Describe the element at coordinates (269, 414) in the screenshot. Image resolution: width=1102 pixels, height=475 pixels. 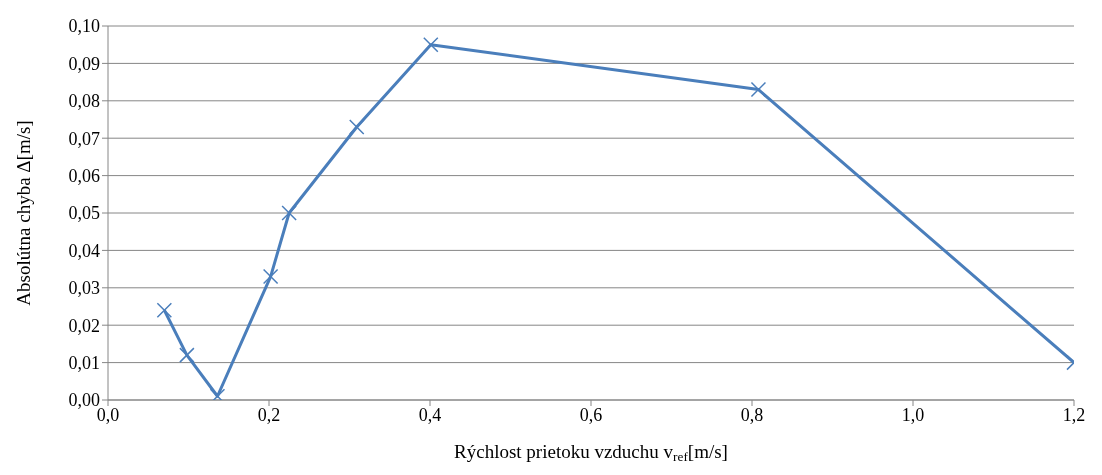
I see `x-tick-label: 0,2` at that location.